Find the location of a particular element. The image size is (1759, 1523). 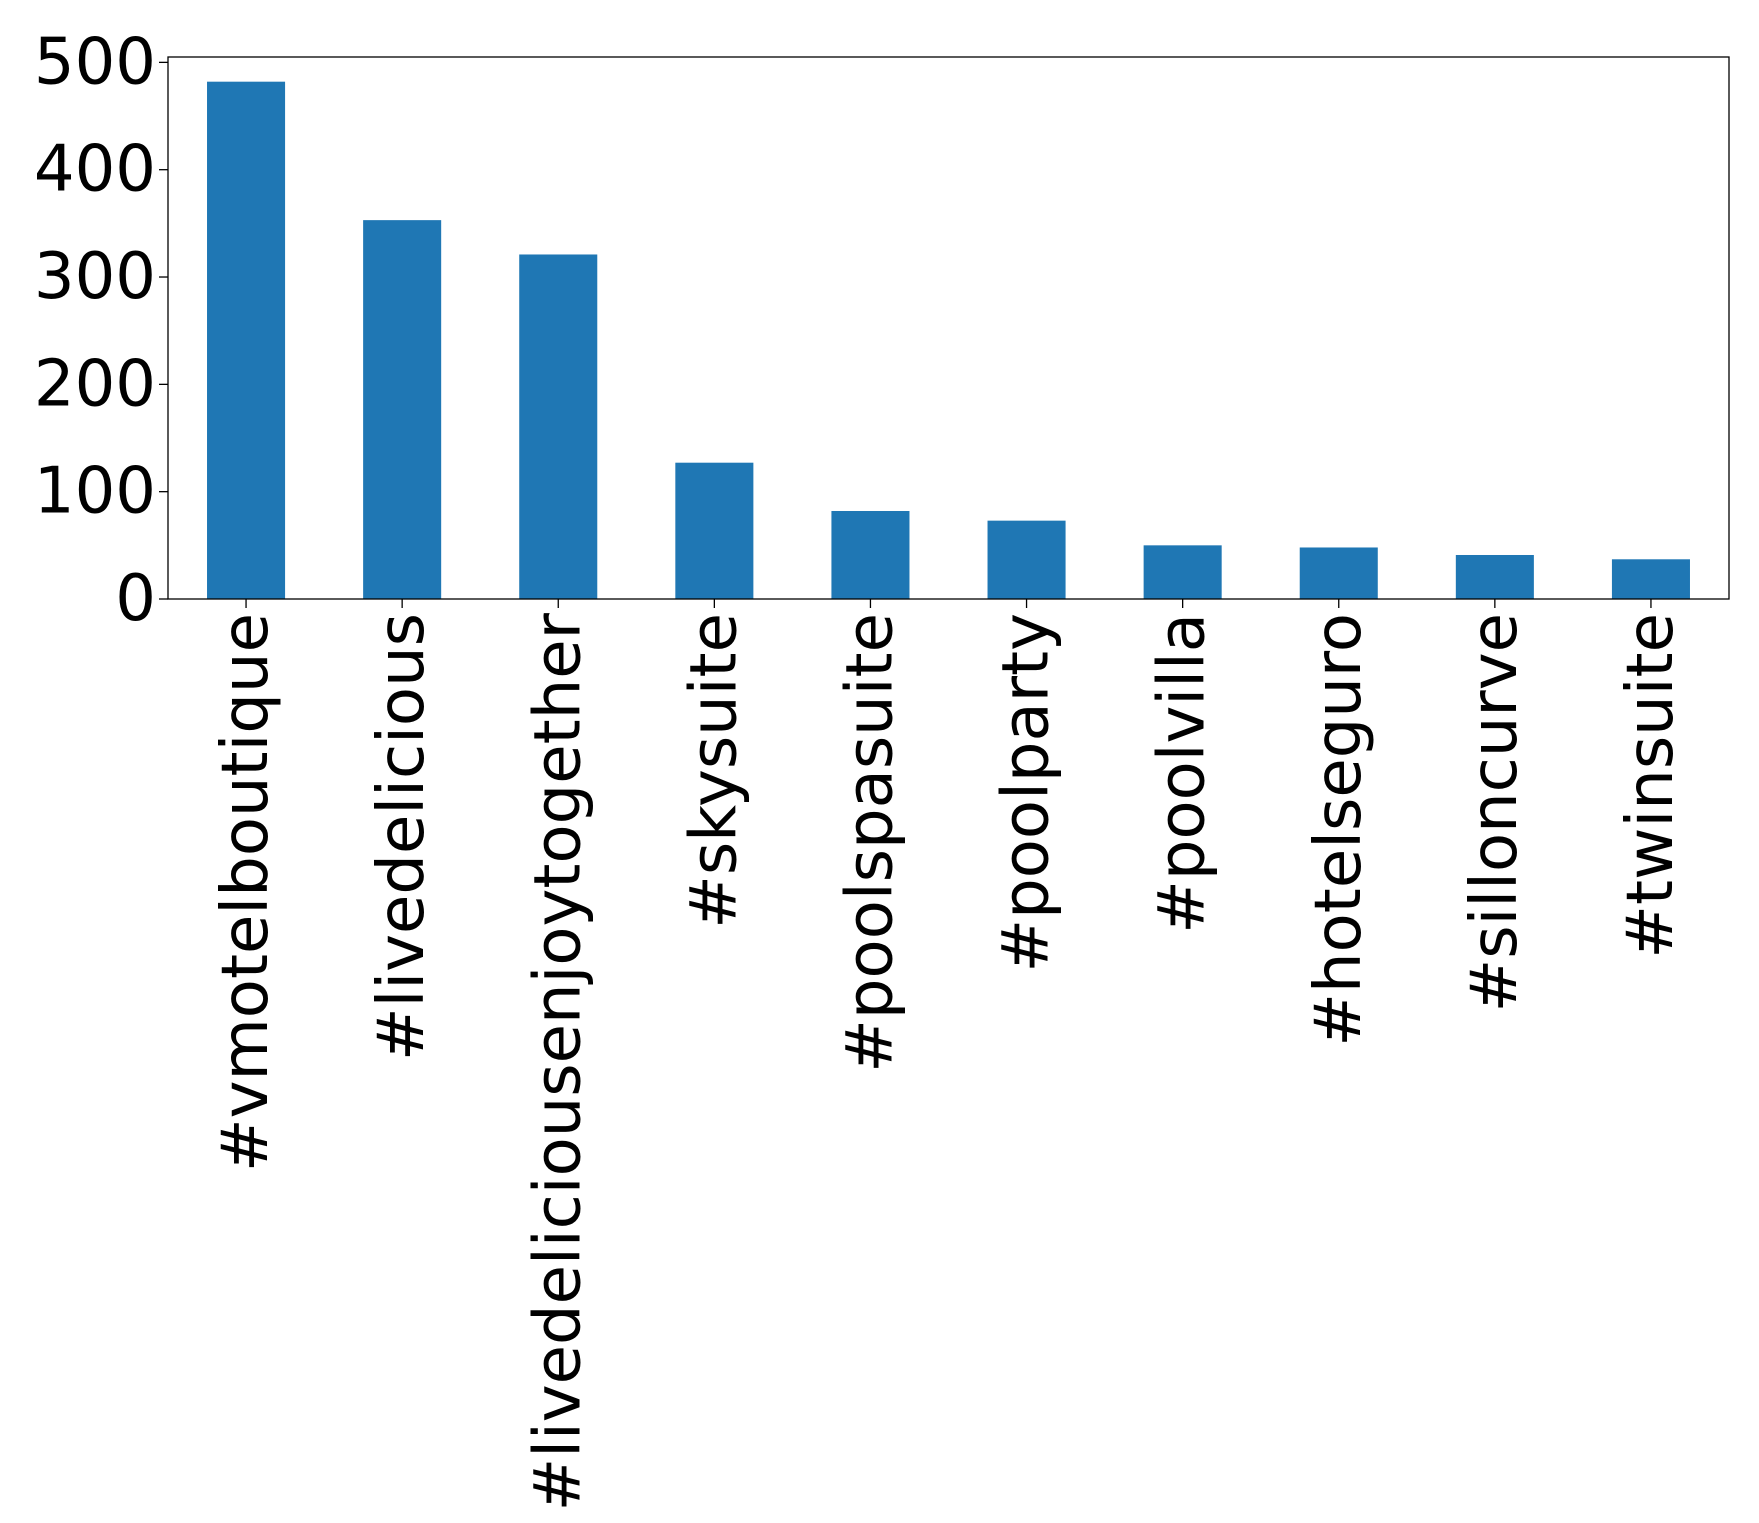

bar-poolvilla is located at coordinates (1182, 572).